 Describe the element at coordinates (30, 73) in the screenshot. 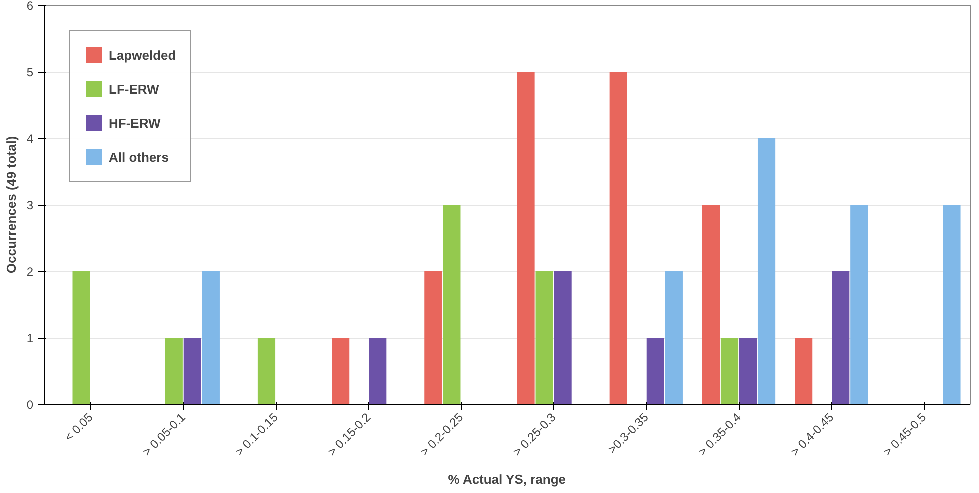

I see `y-tick-label: 5` at that location.